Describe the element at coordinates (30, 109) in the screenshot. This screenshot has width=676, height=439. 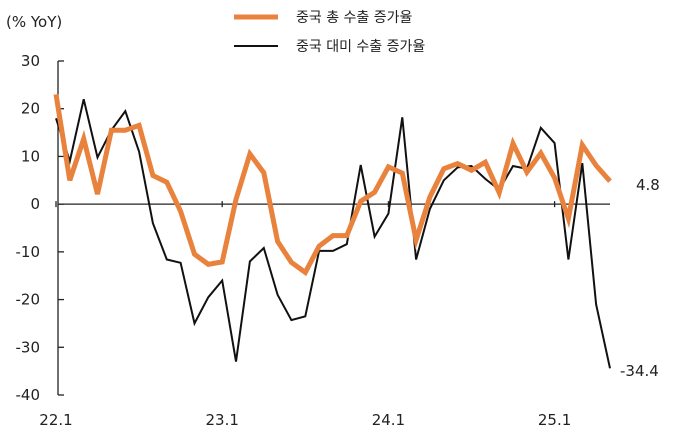
I see `y-tick-label: 20` at that location.